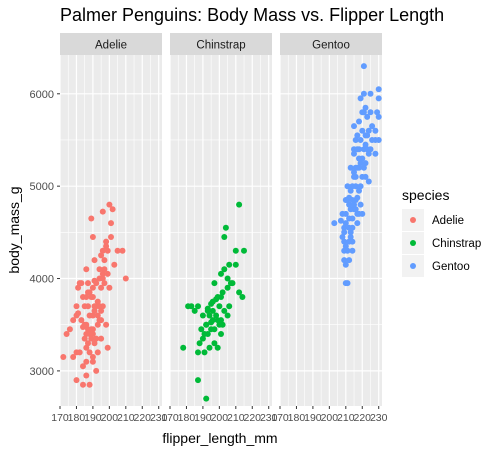 Image resolution: width=500 pixels, height=454 pixels. Describe the element at coordinates (448, 221) in the screenshot. I see `legend-label: Adelie` at that location.